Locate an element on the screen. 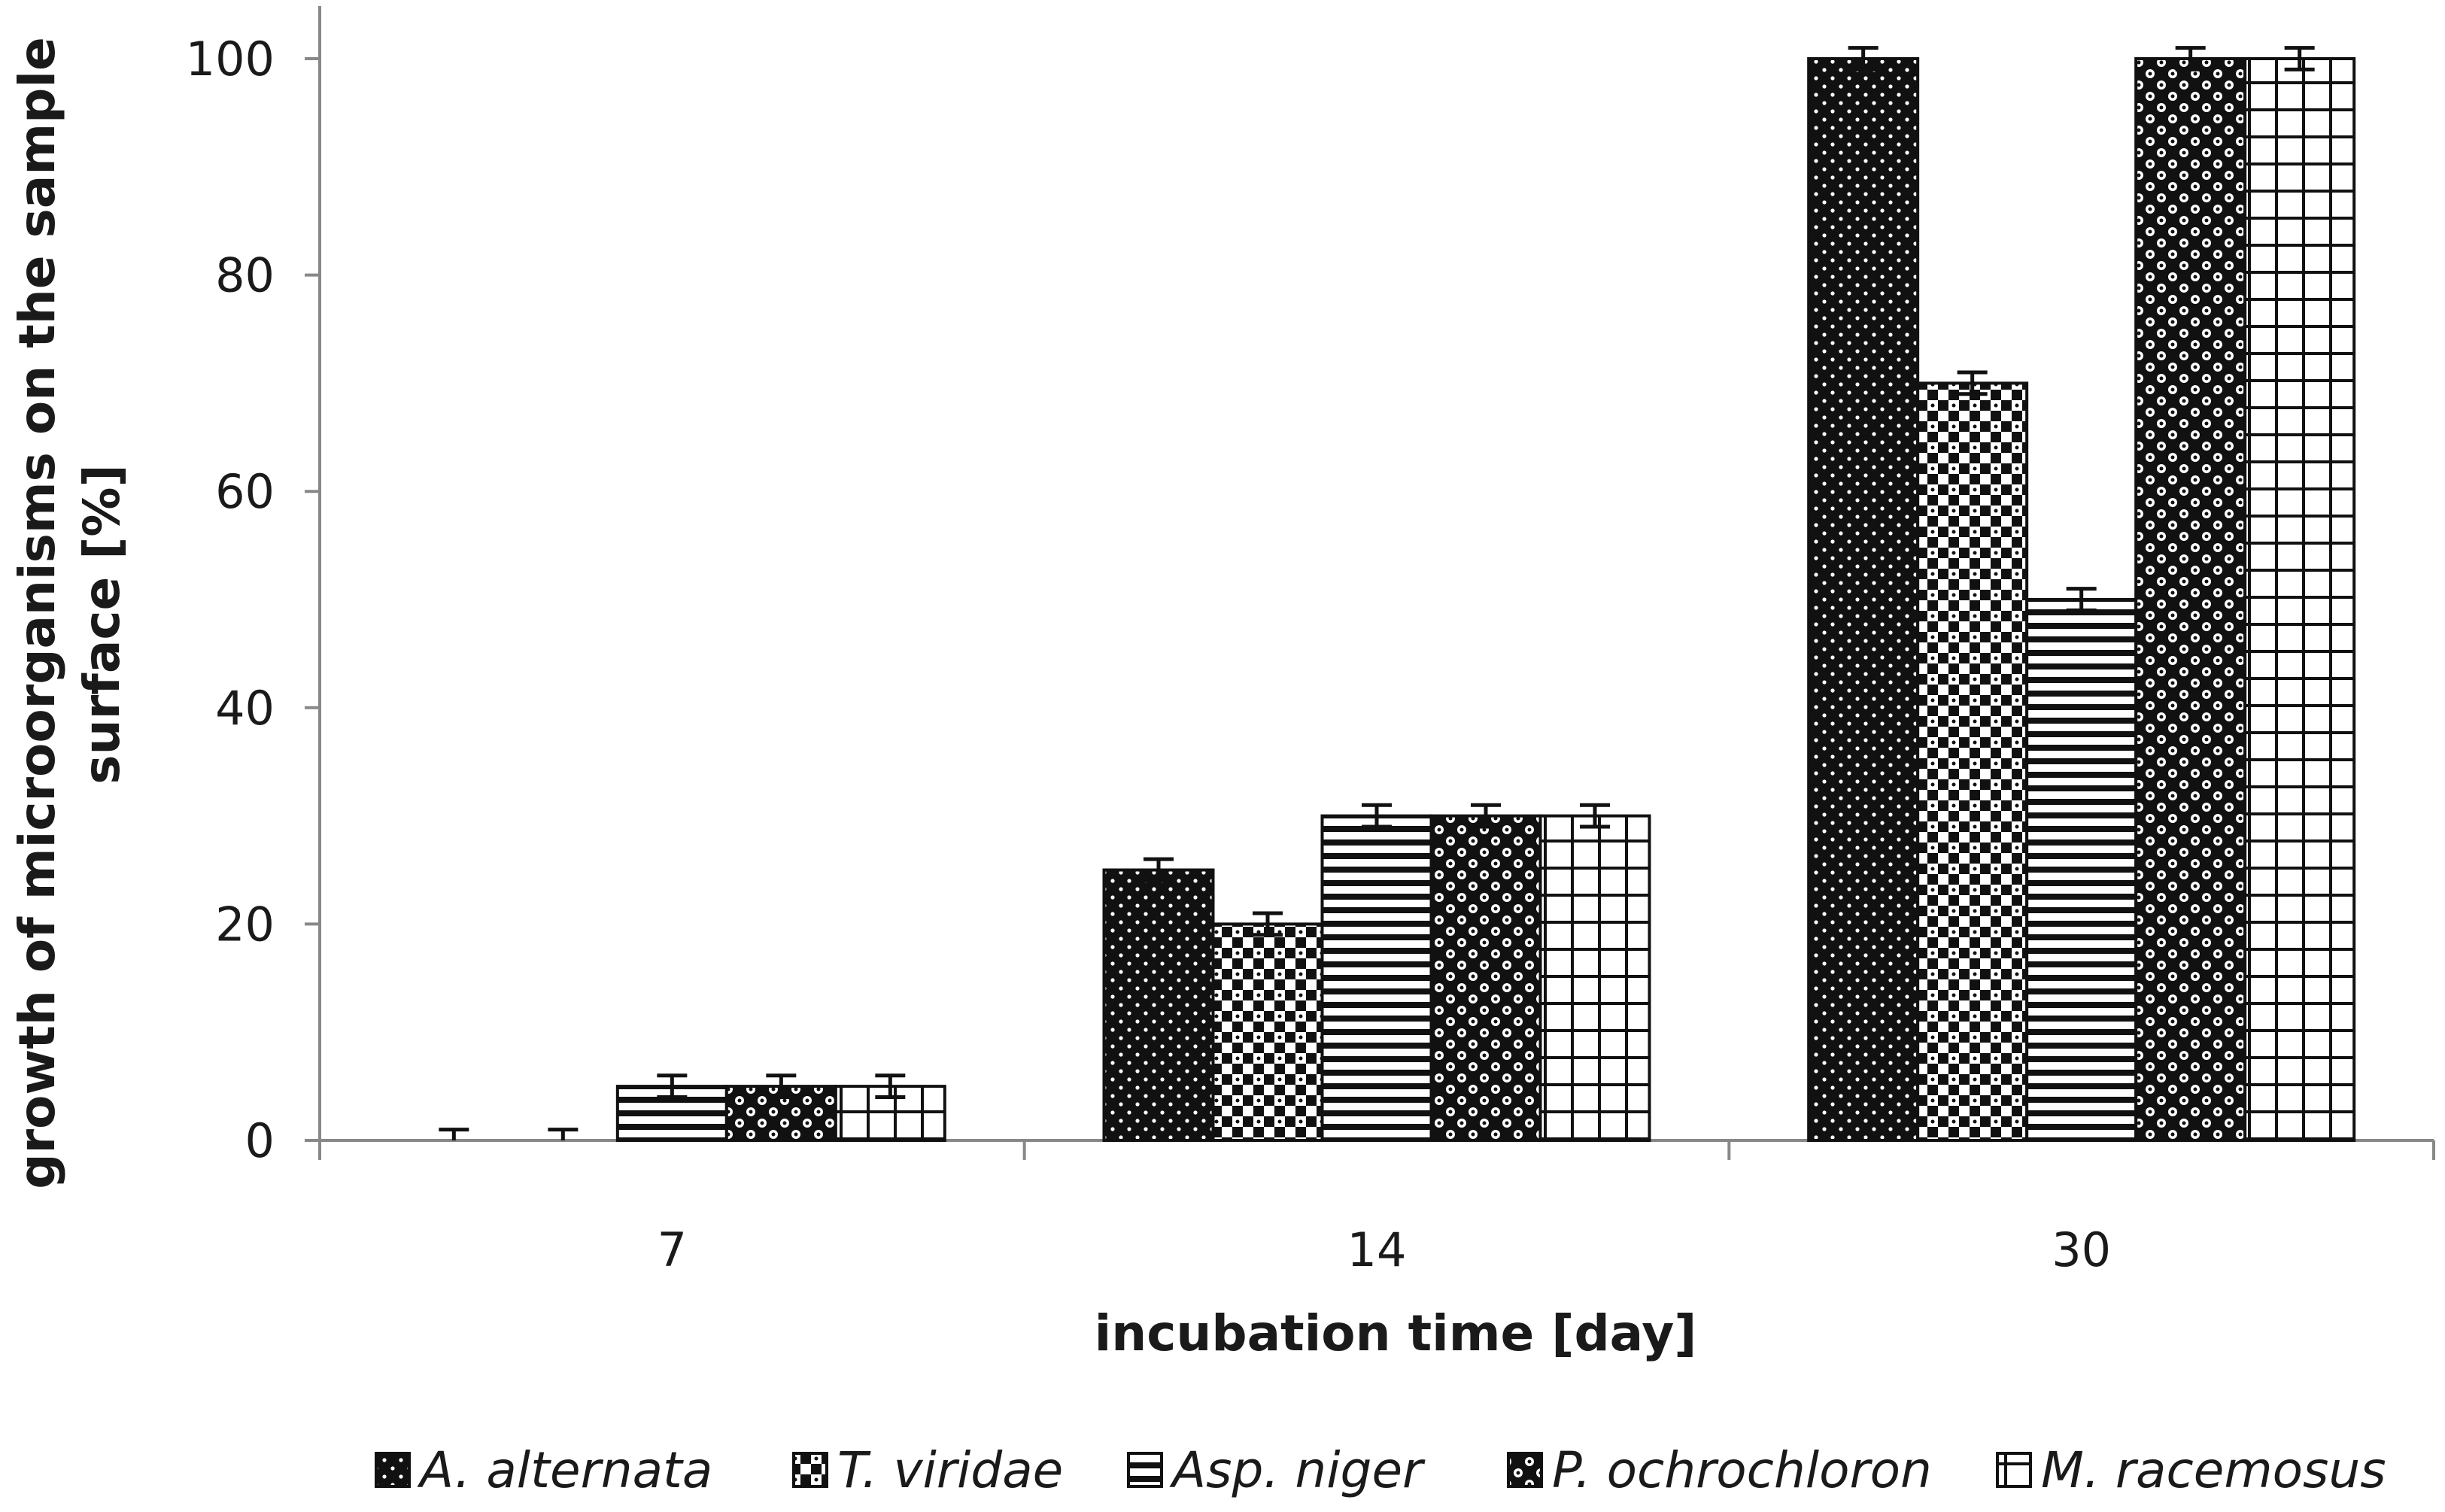 The image size is (2445, 1512). legend-label: A. alternata is located at coordinates (565, 1470).